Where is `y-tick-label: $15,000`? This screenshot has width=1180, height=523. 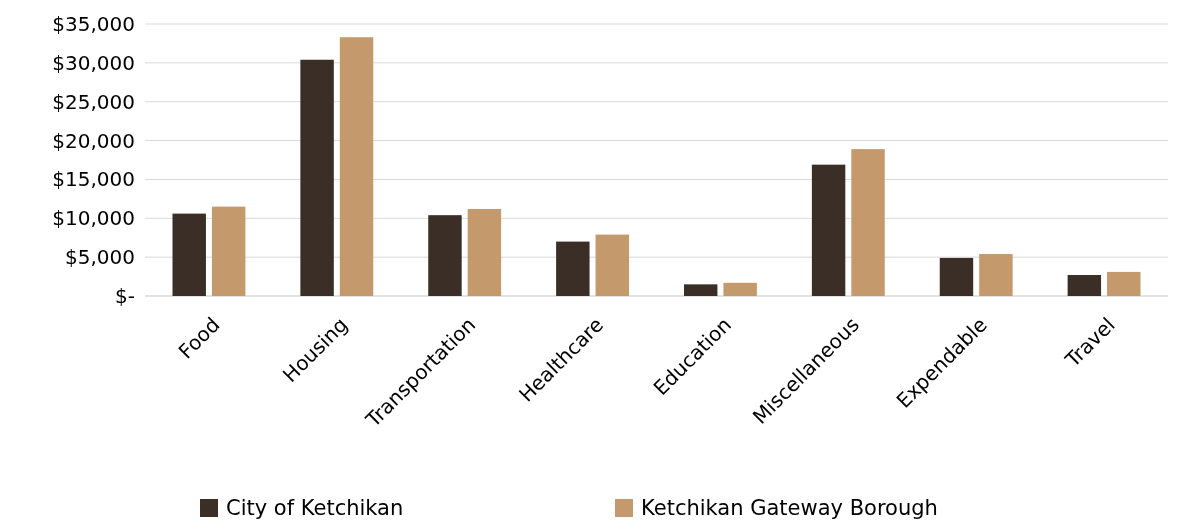
y-tick-label: $15,000 is located at coordinates (93, 179).